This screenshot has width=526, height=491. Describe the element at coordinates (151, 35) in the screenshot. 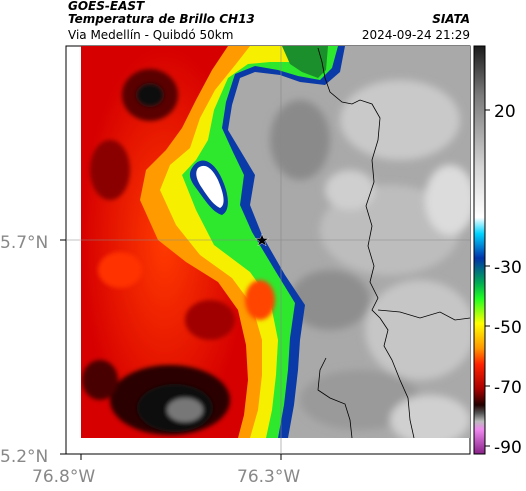

I see `region-subtitle: Via Medellín - Quibdó 50km` at that location.